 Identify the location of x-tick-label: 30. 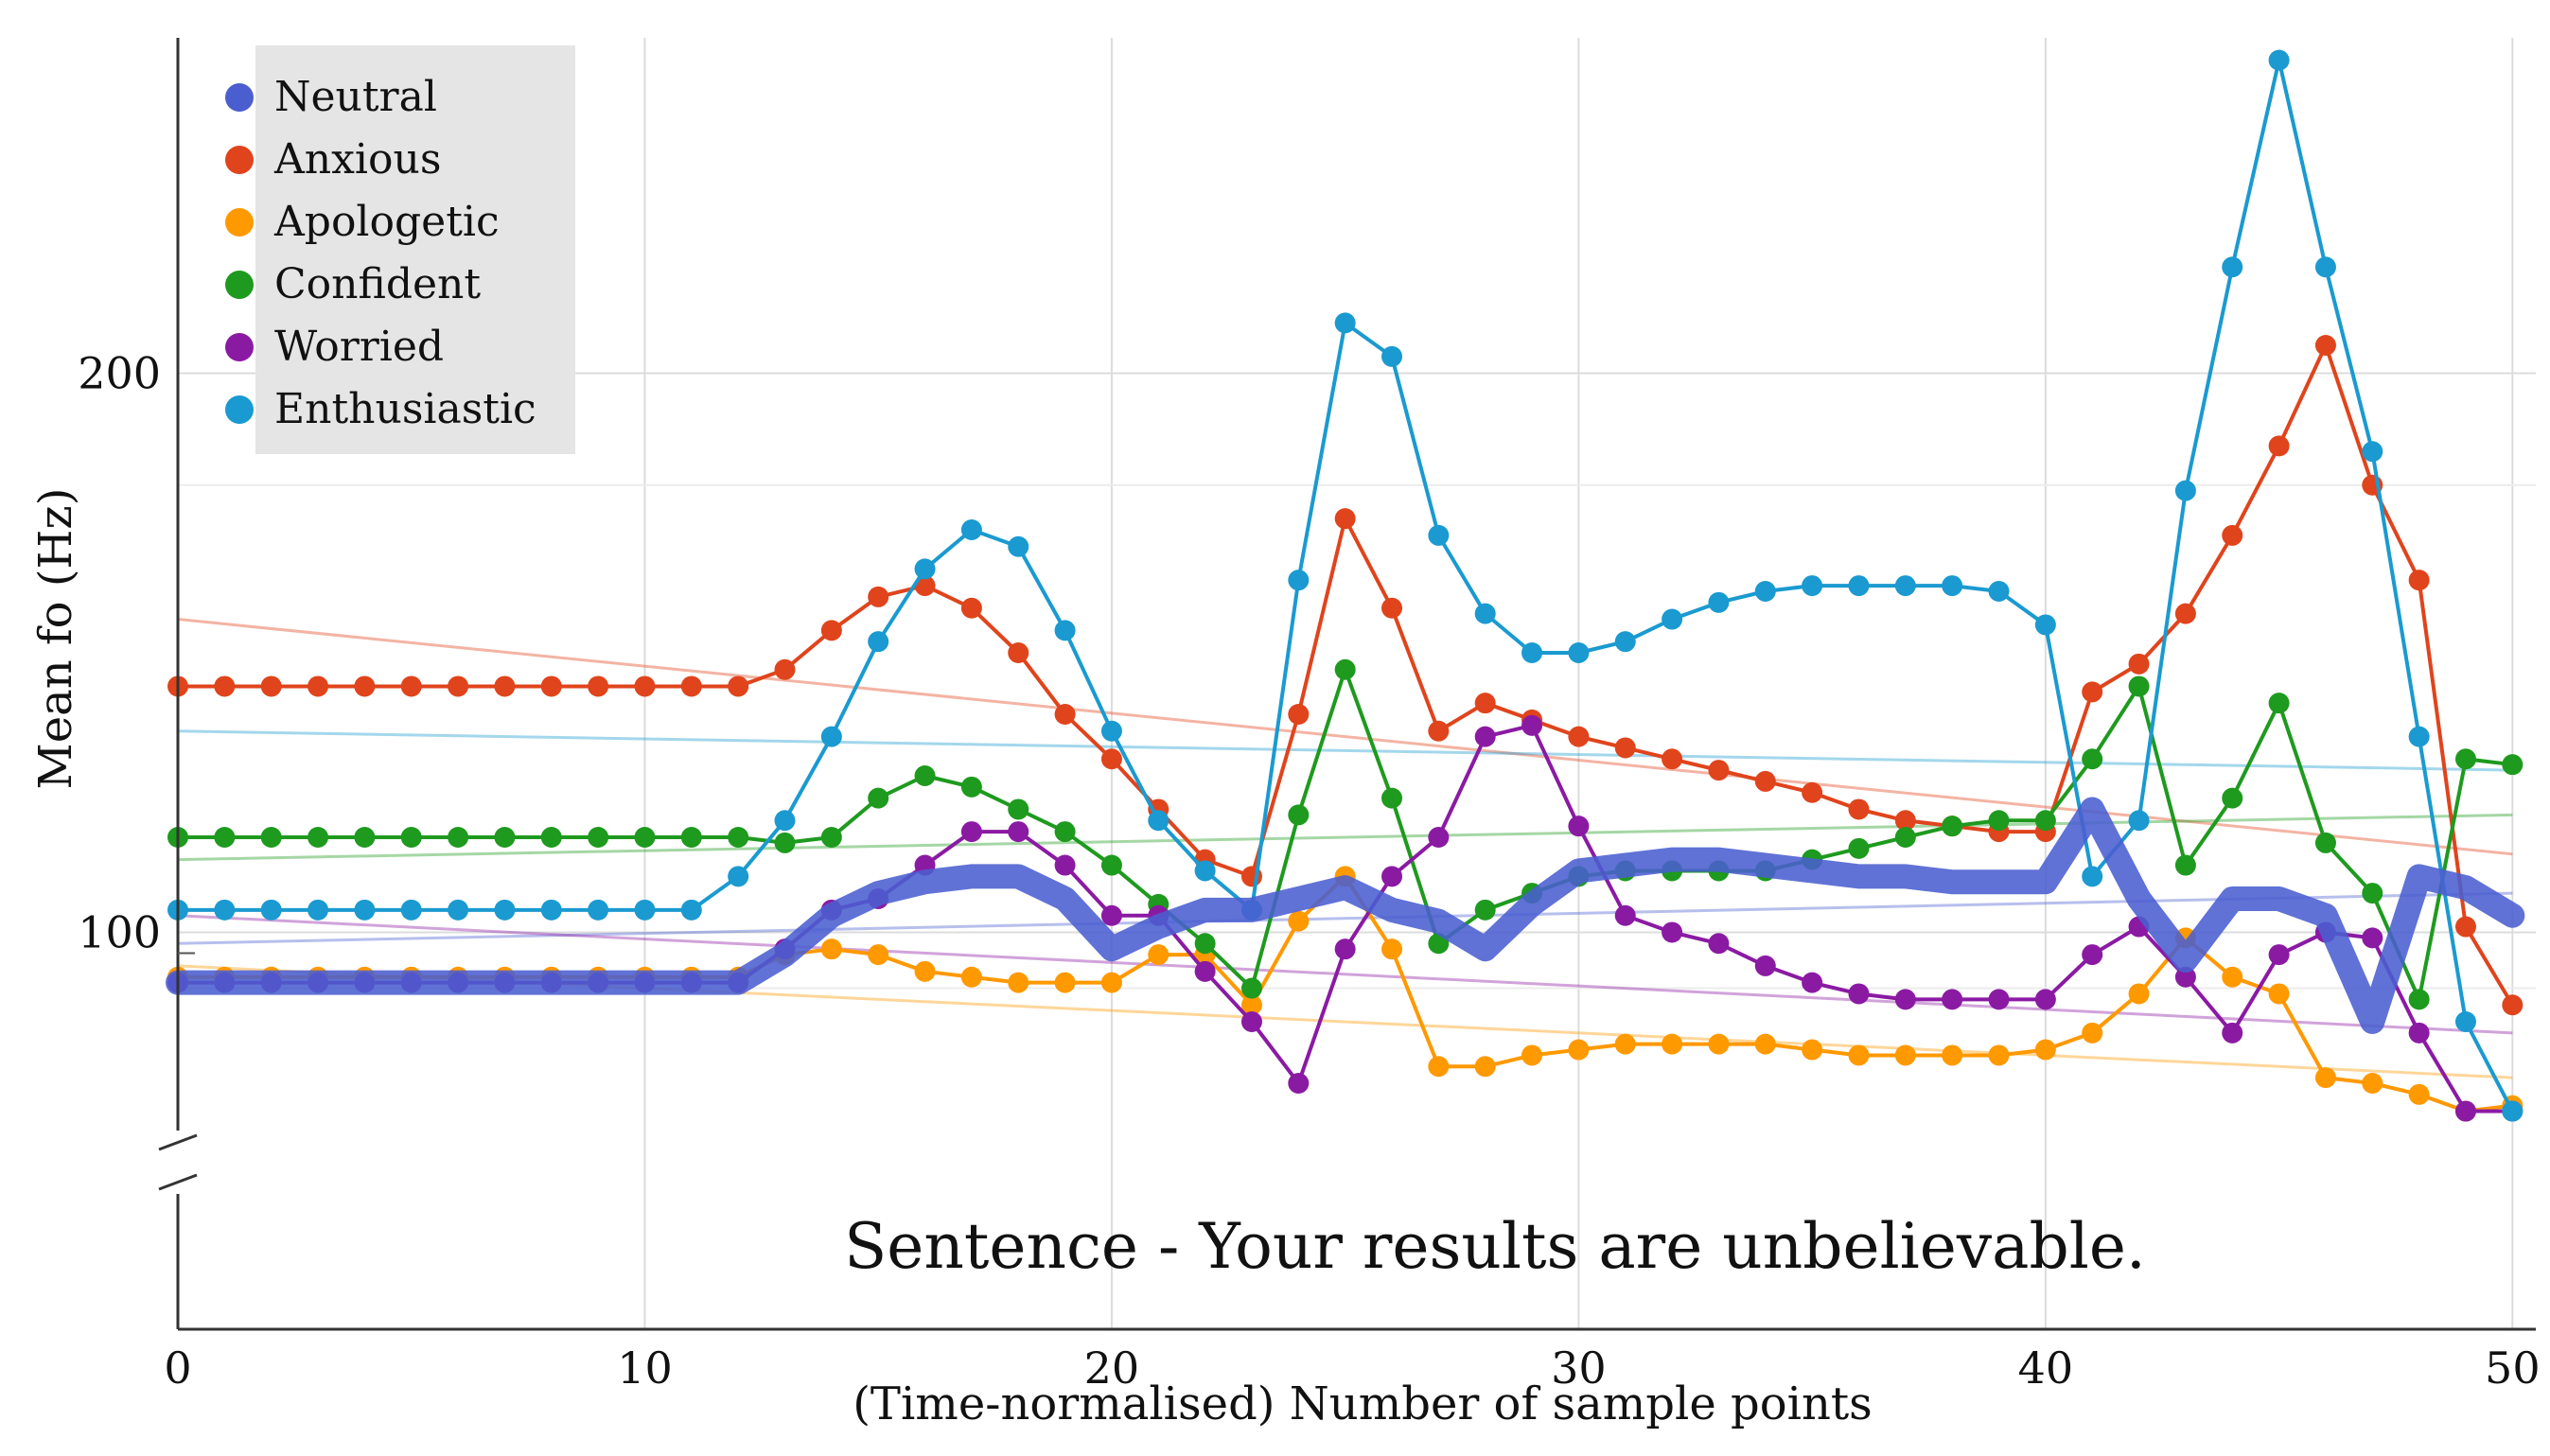
(1579, 1368).